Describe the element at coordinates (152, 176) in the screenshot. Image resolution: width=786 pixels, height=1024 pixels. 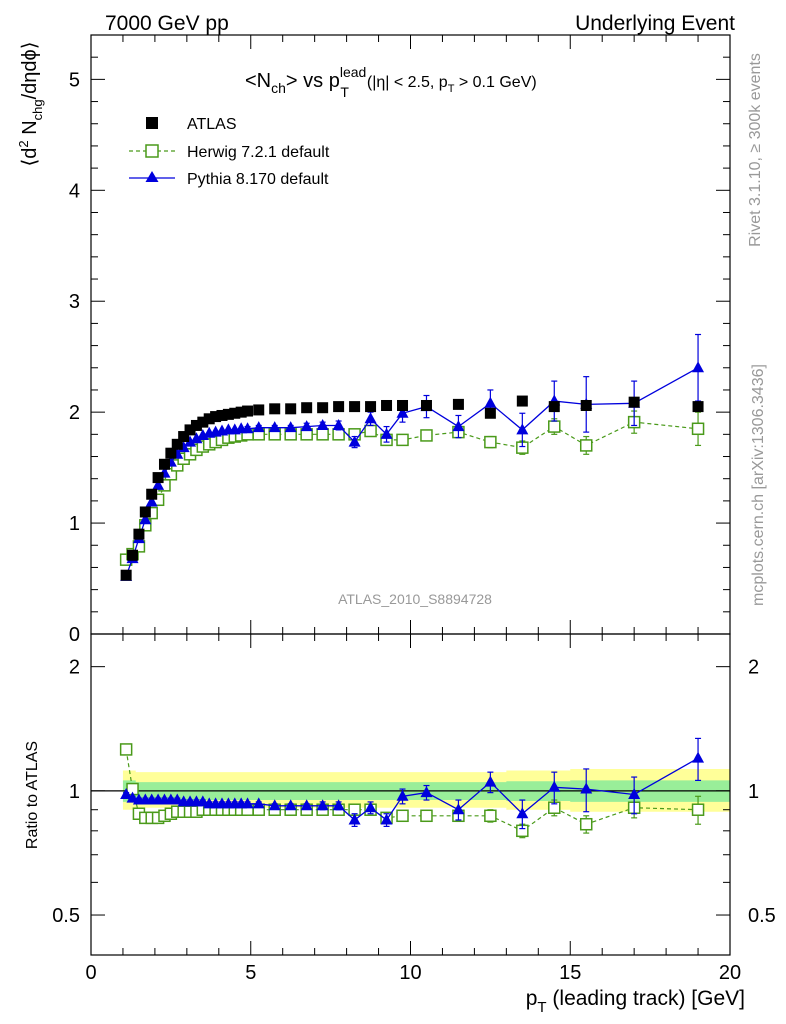
I see `legend-pythia-marker` at that location.